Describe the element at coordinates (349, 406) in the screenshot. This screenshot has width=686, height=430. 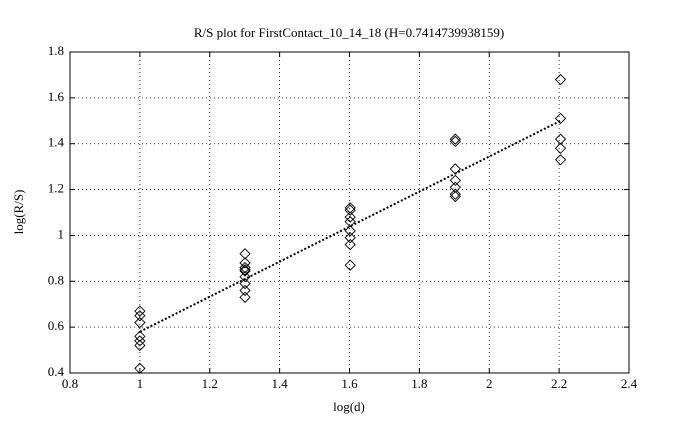
I see `x-axis-label: log(d)` at that location.